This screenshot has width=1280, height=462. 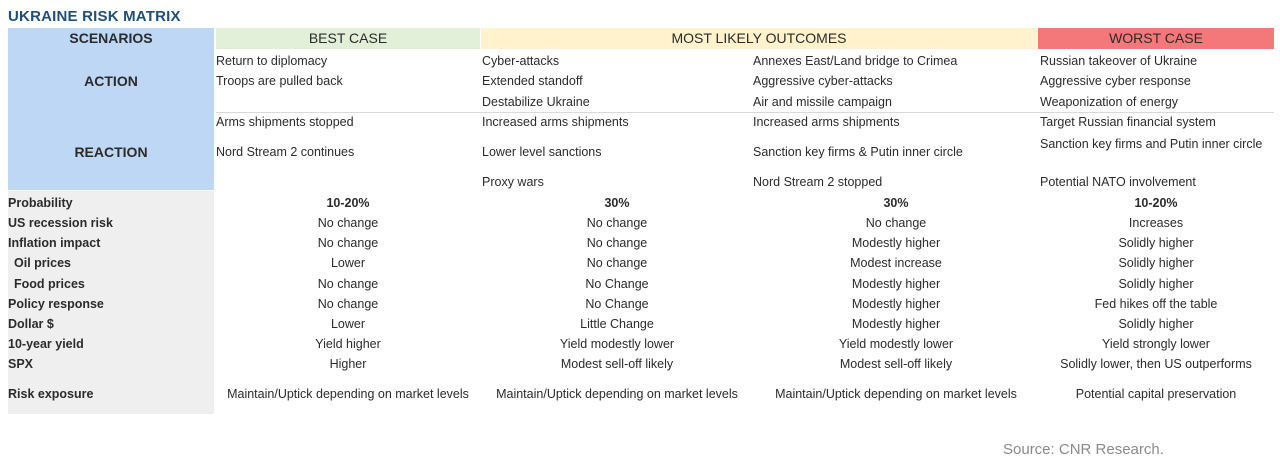 I want to click on header-scenarios: SCENARIOS, so click(x=111, y=38).